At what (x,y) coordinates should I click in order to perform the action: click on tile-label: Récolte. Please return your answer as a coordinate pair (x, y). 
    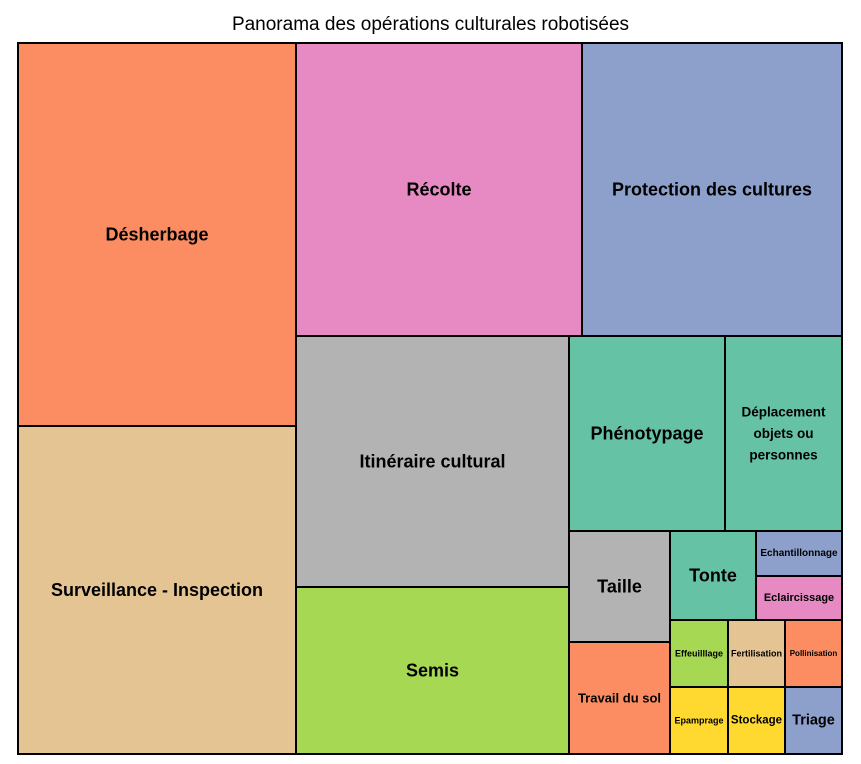
    Looking at the image, I should click on (438, 190).